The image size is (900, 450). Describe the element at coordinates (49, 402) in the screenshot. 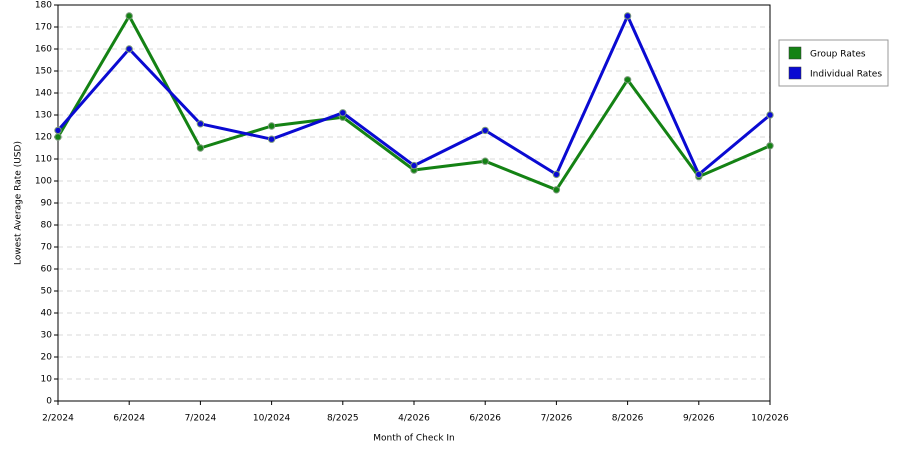

I see `y-tick-label: 0` at that location.